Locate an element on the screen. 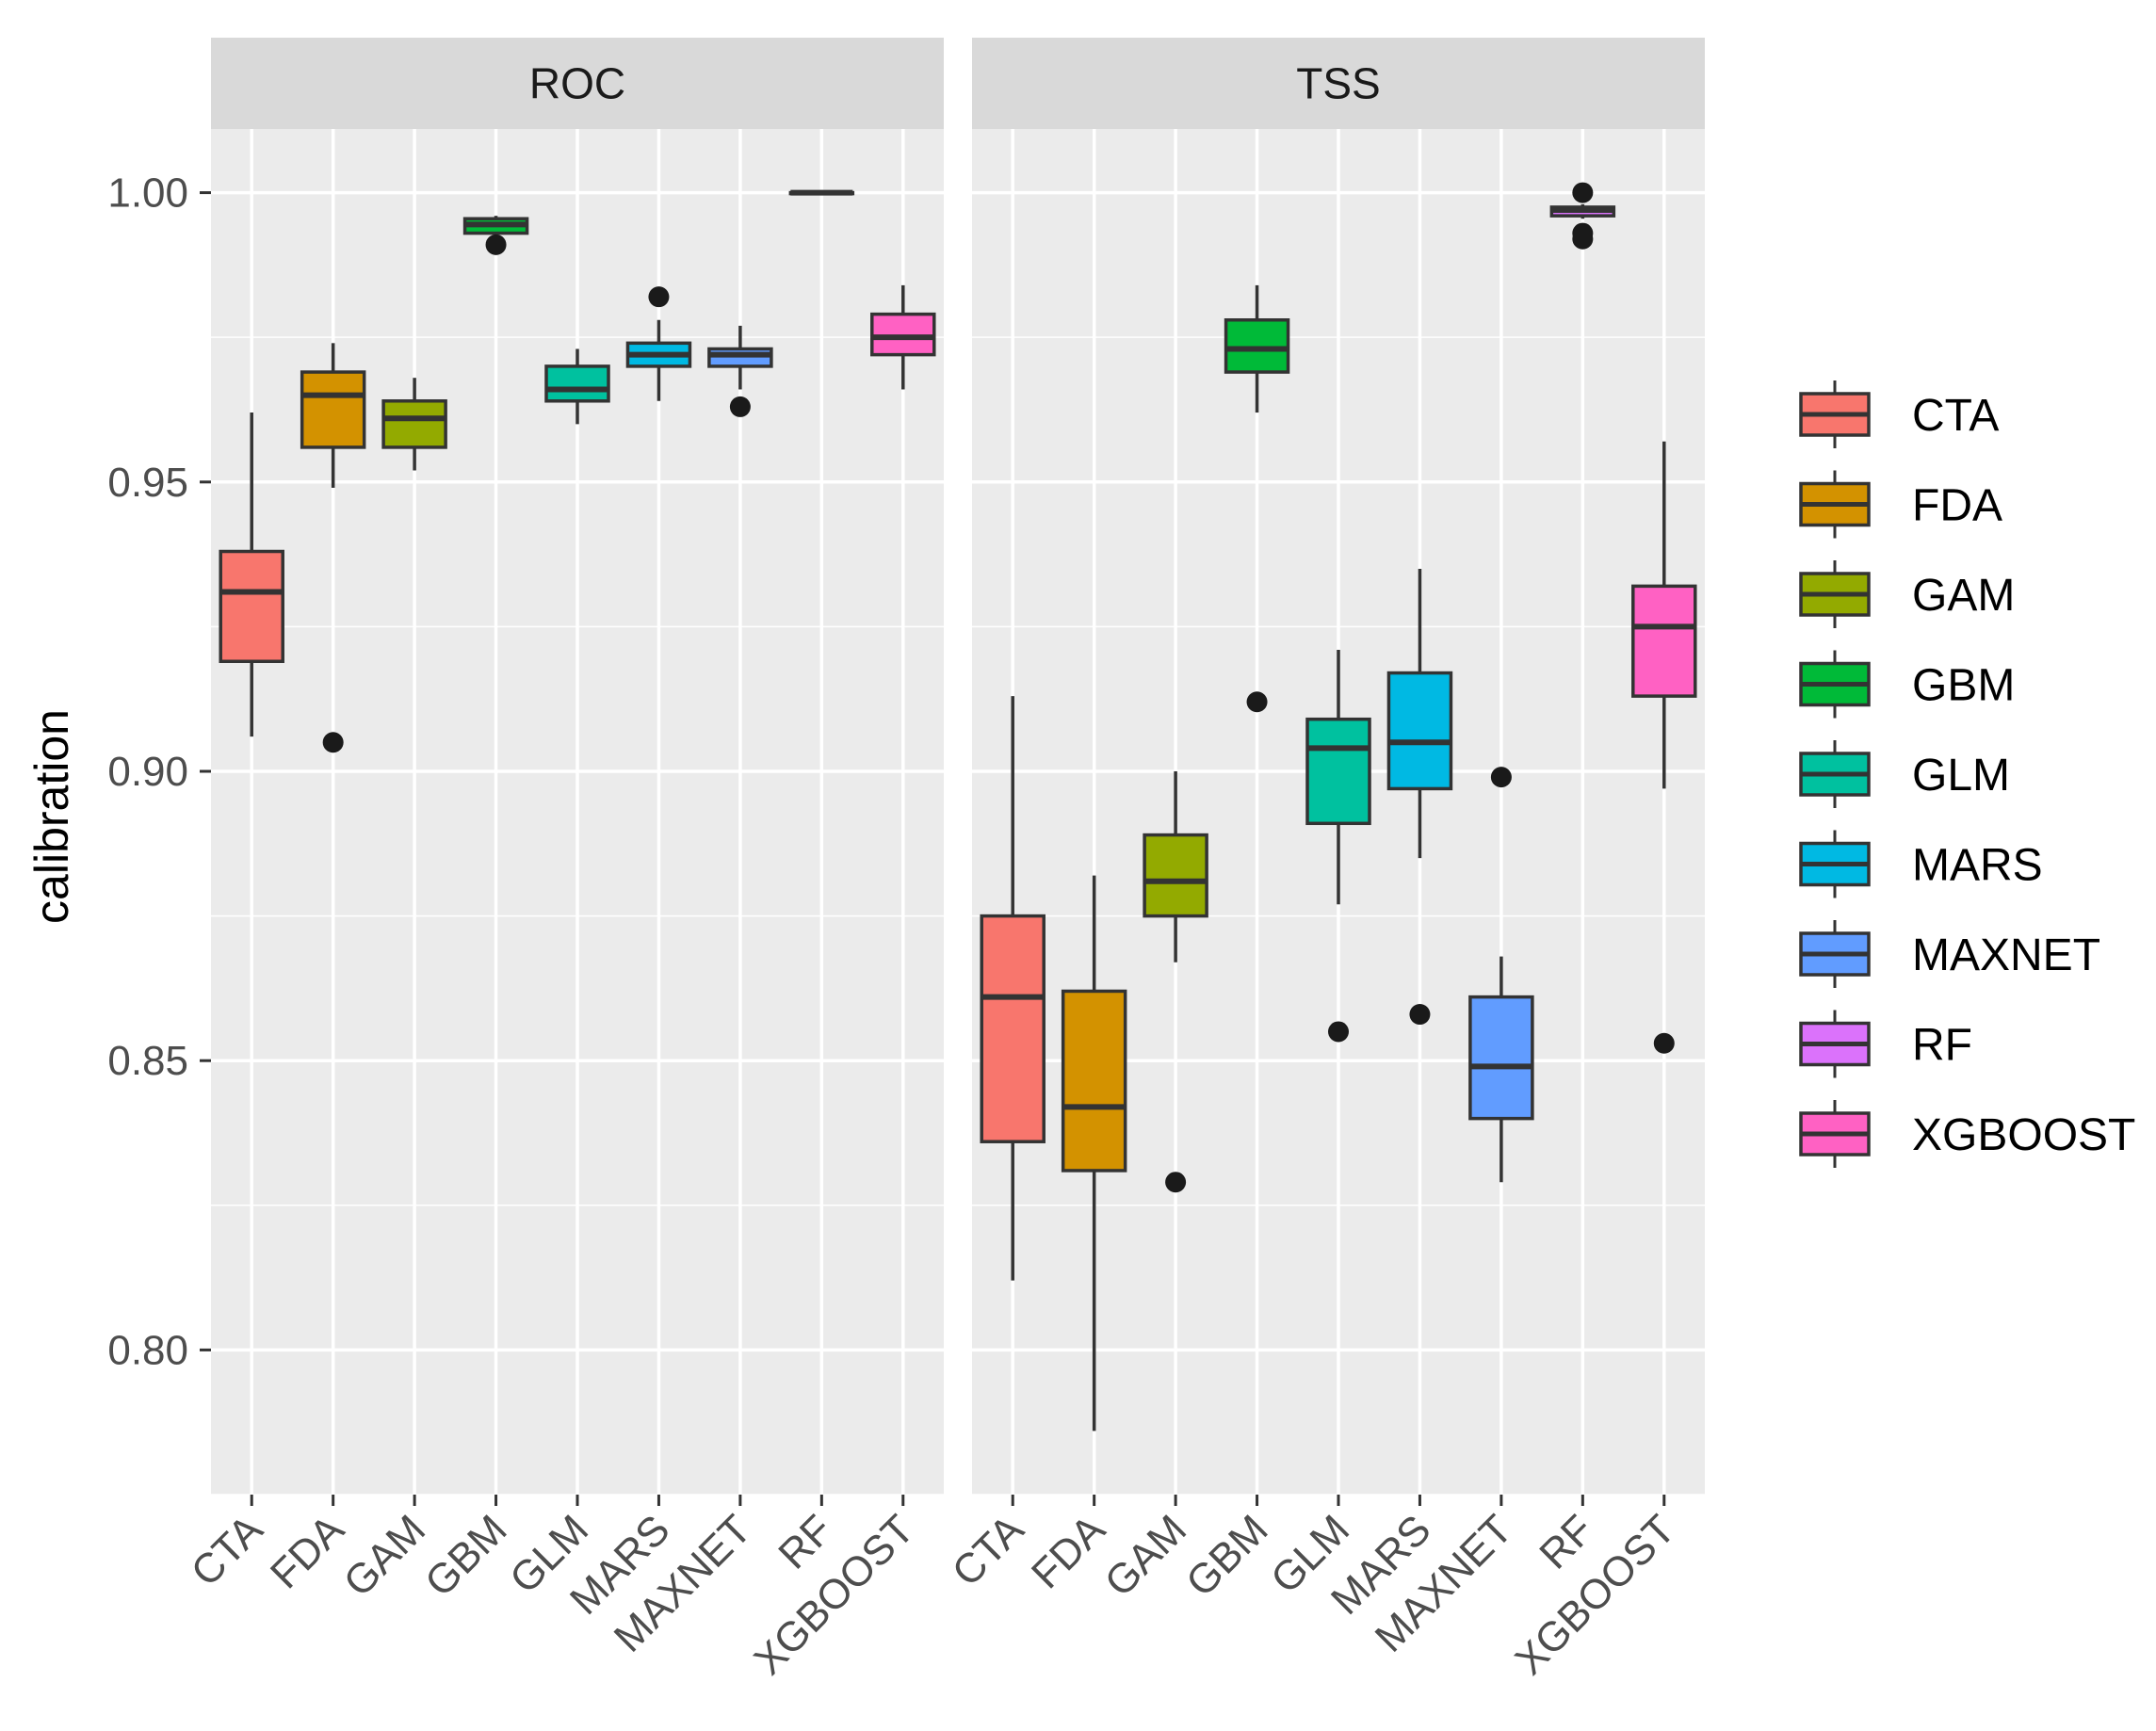 This screenshot has width=2156, height=1731. strip-label: TSS is located at coordinates (1338, 84).